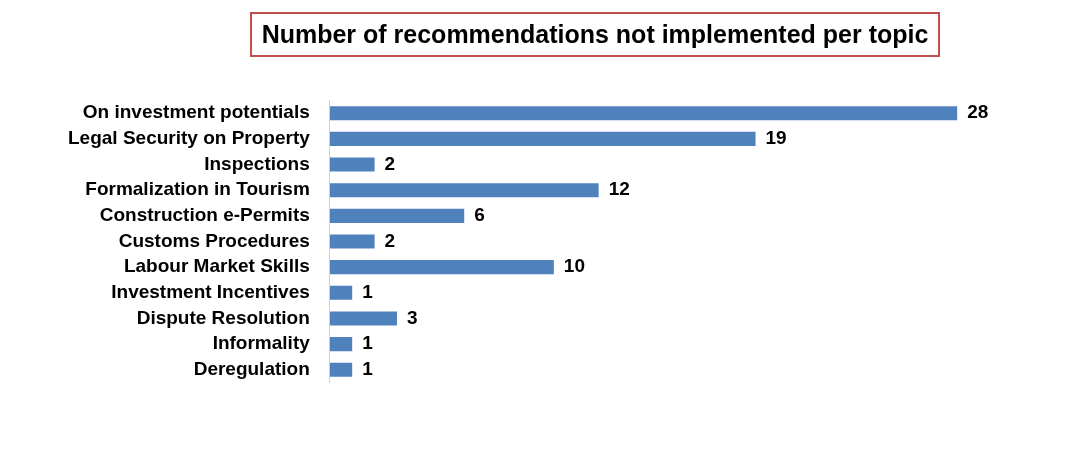 This screenshot has width=1070, height=451. I want to click on y-tick-label: Labour Market Skills, so click(216, 266).